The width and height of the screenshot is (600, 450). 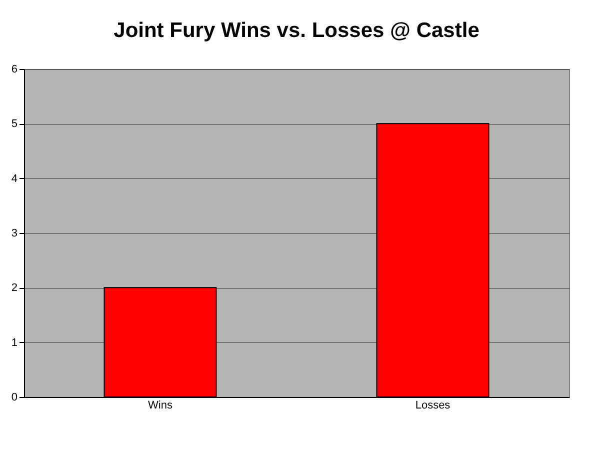 What do you see at coordinates (14, 124) in the screenshot?
I see `y-tick-label: 5` at bounding box center [14, 124].